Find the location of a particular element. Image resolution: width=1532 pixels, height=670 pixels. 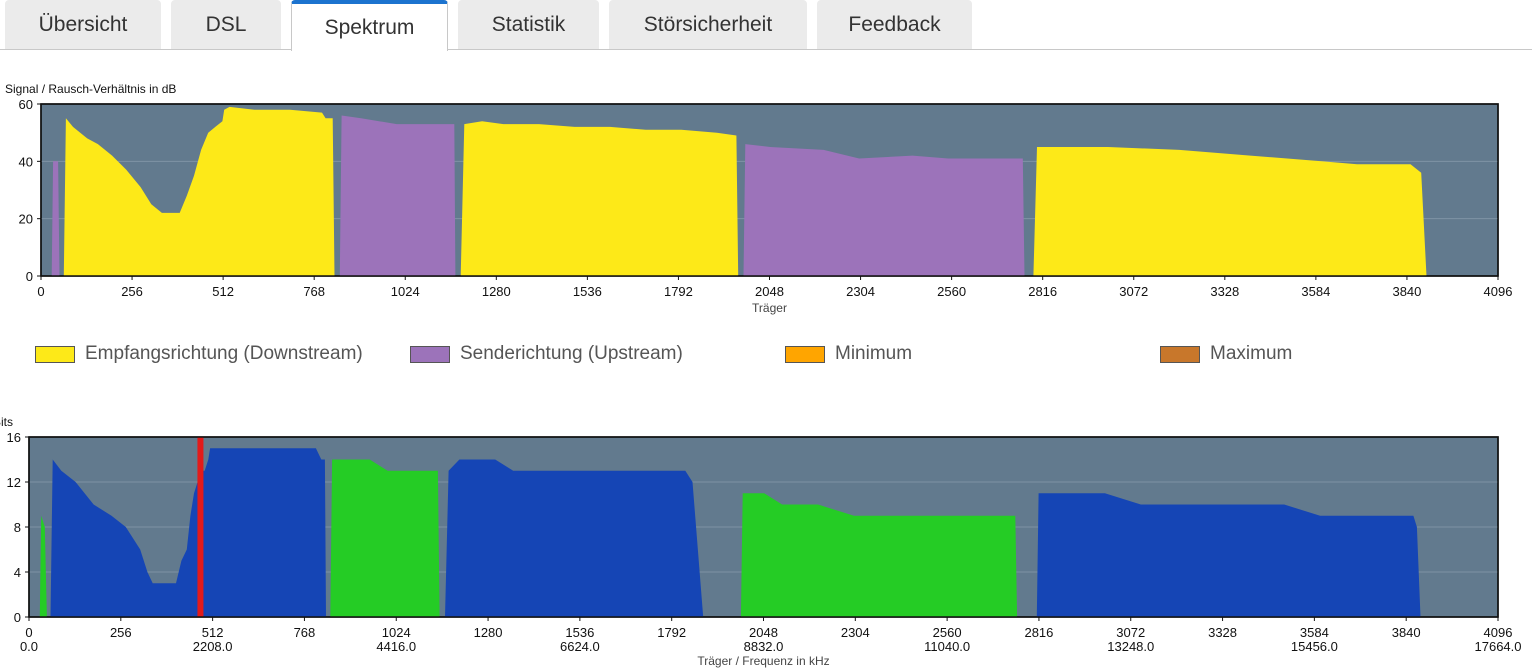

tab-stoersicherheit: Störsicherheit is located at coordinates (708, 24).